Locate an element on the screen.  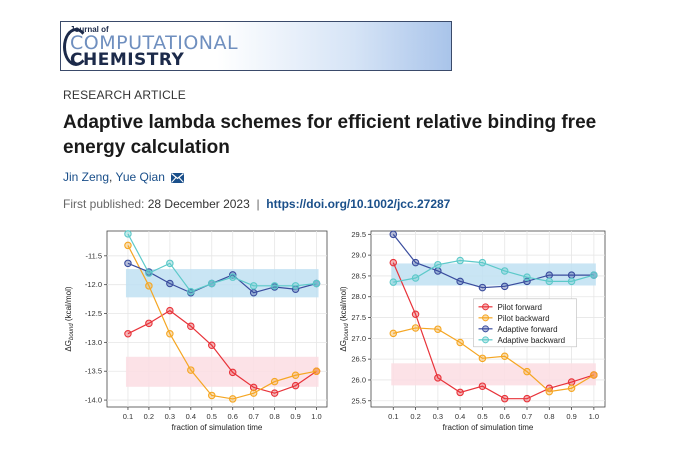
y-tick-label: 28.5 is located at coordinates (358, 275).